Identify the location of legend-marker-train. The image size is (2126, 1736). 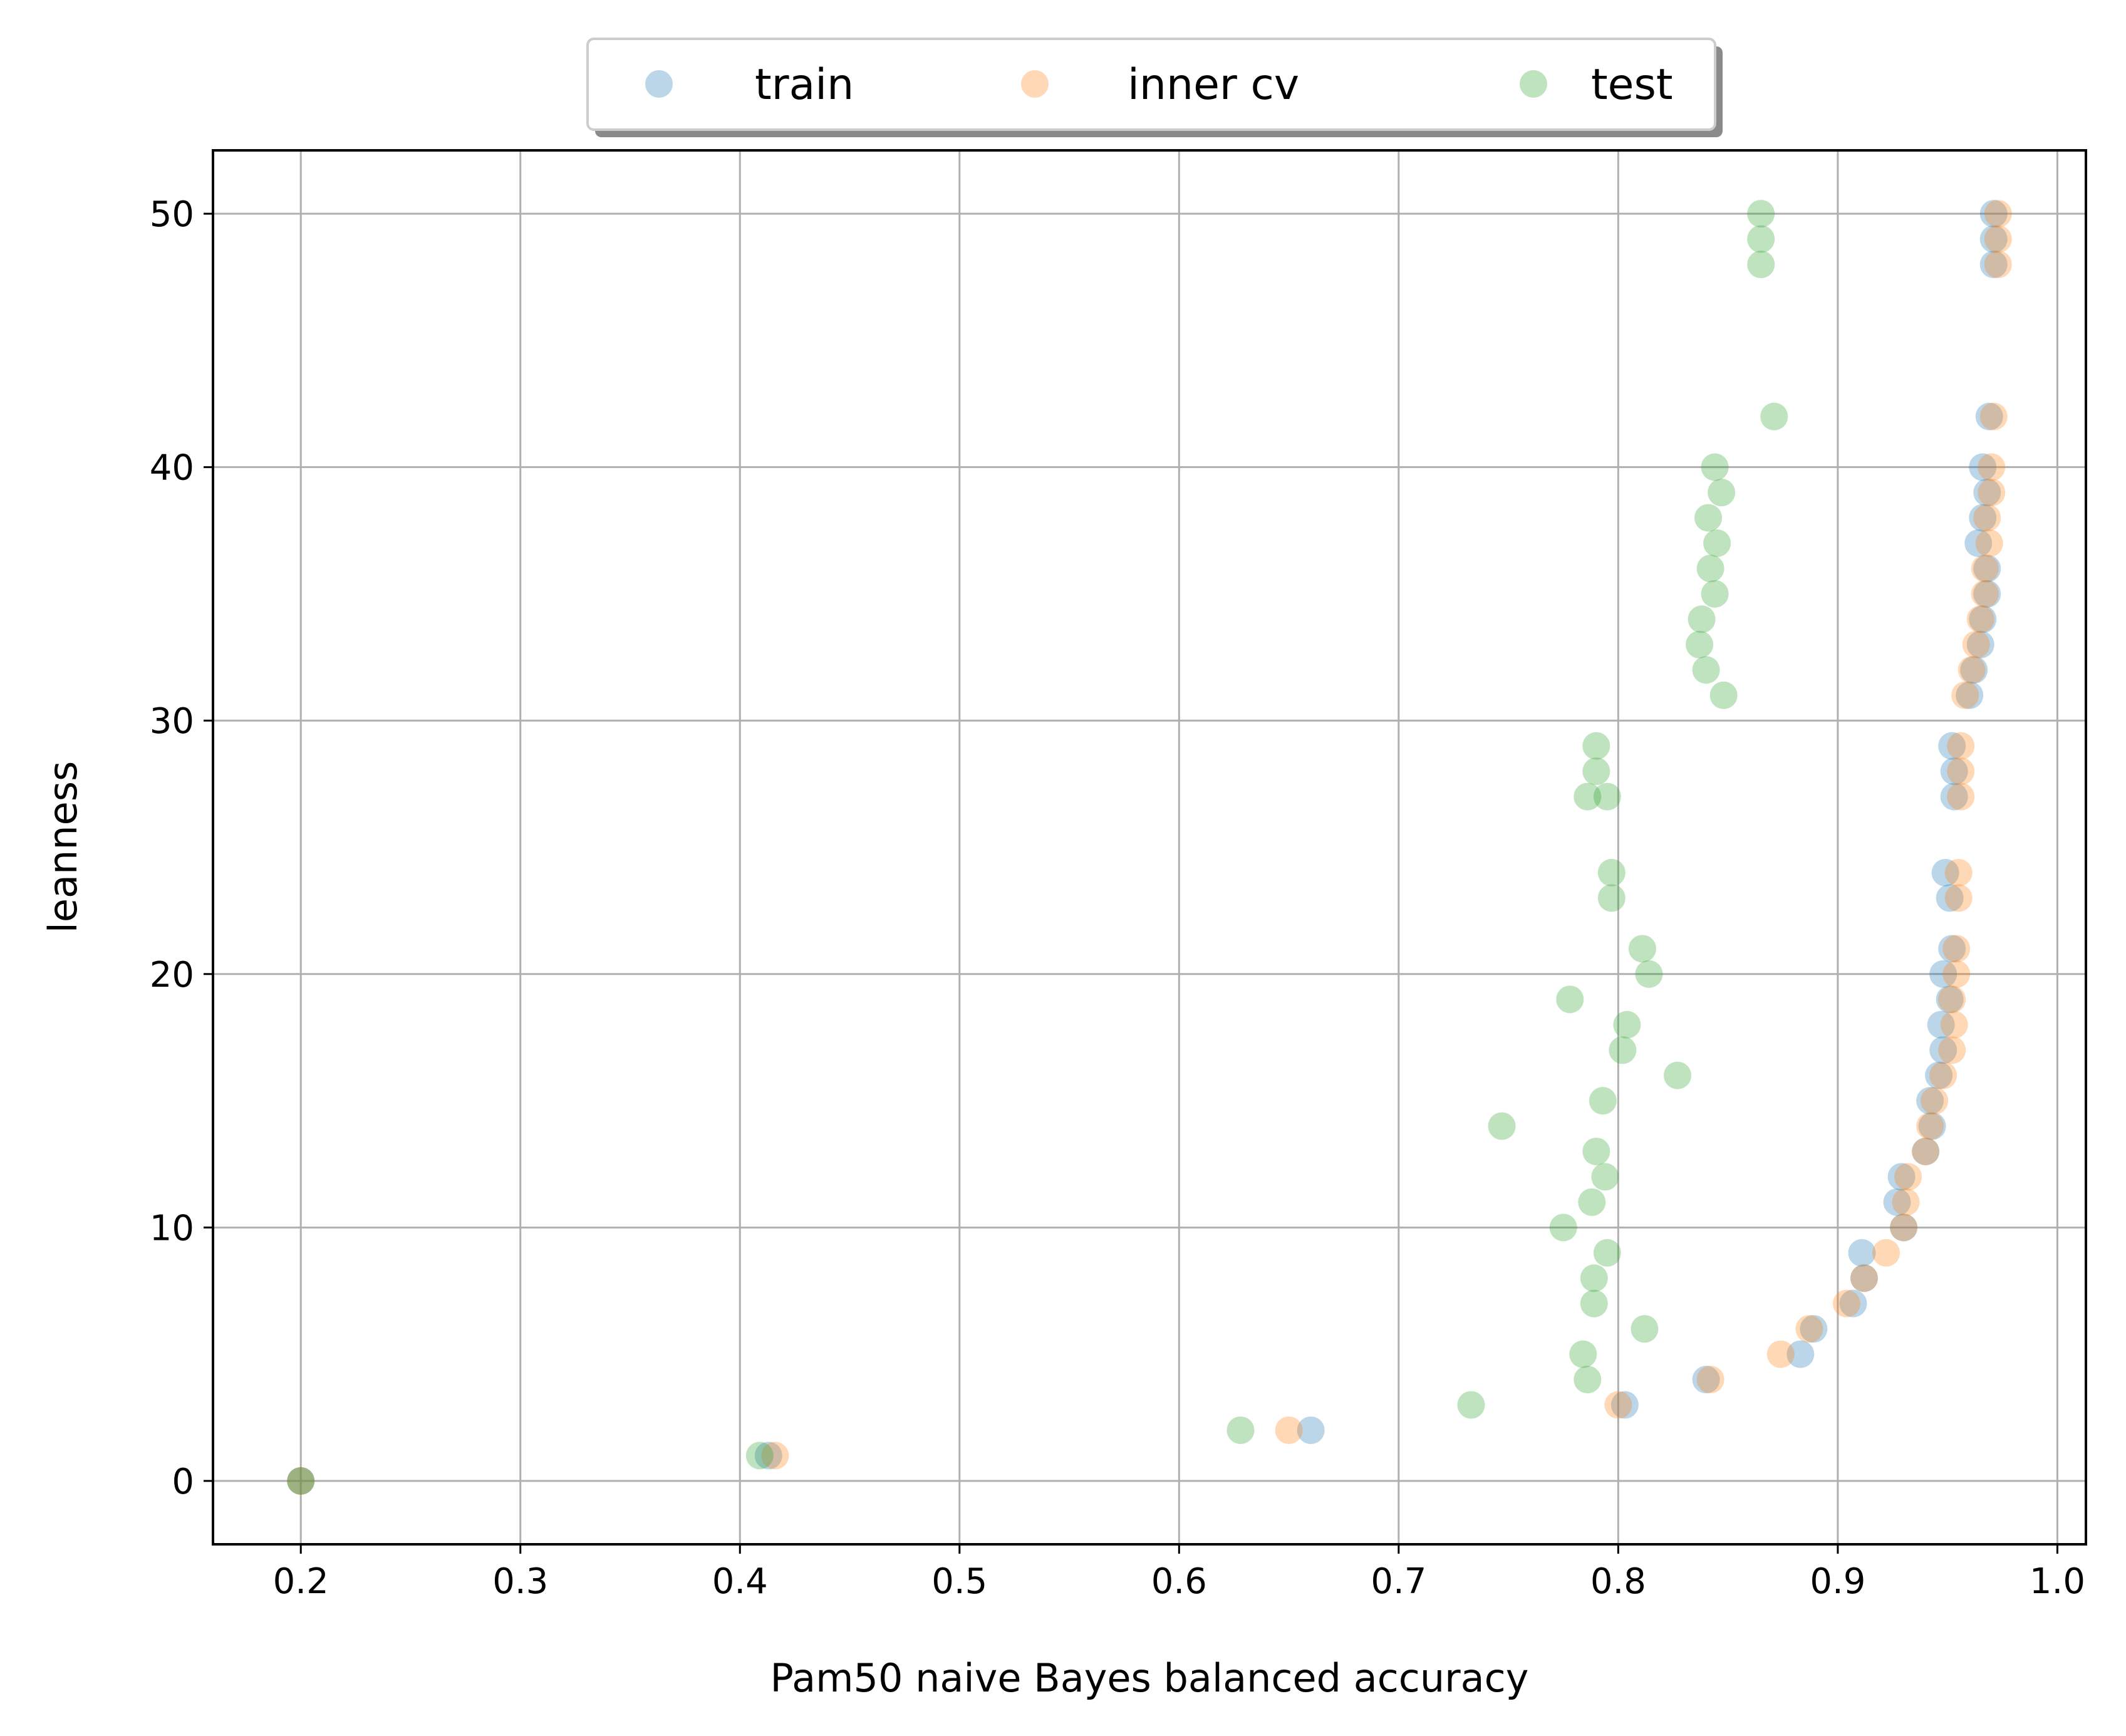
(659, 84).